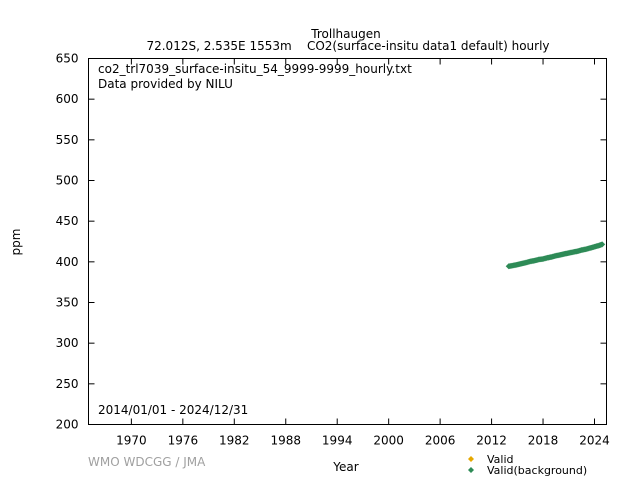 The height and width of the screenshot is (480, 640). What do you see at coordinates (602, 244) in the screenshot?
I see `data-point` at bounding box center [602, 244].